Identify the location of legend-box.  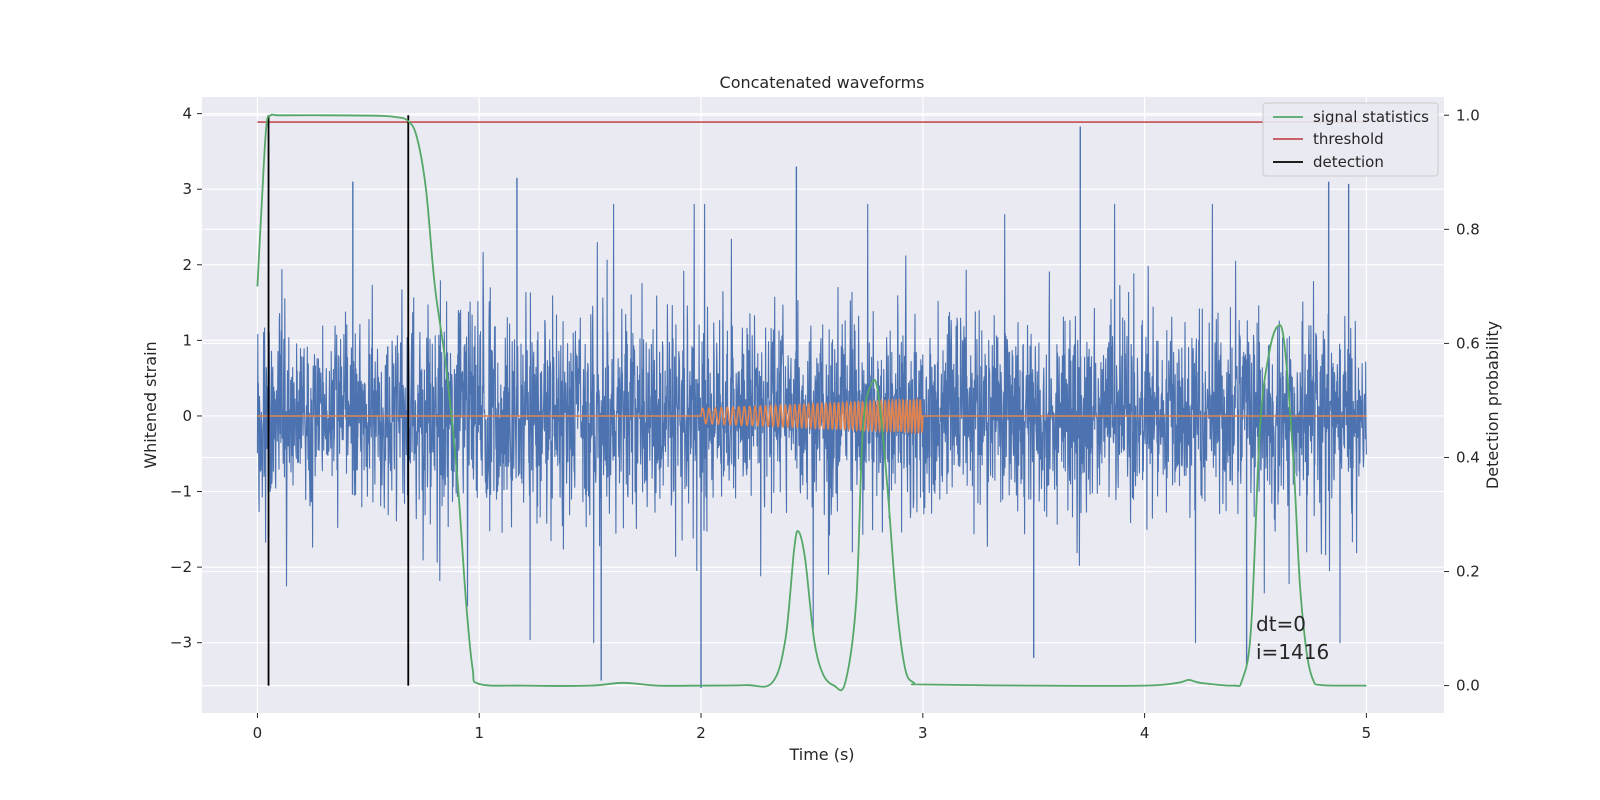
(1350, 139).